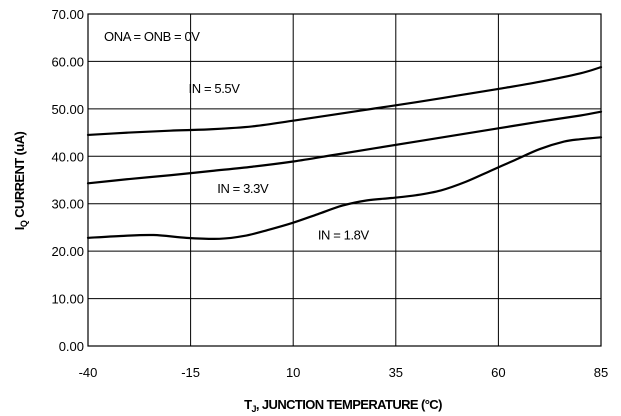 This screenshot has height=416, width=621. Describe the element at coordinates (601, 372) in the screenshot. I see `x-tick-label: 85` at that location.